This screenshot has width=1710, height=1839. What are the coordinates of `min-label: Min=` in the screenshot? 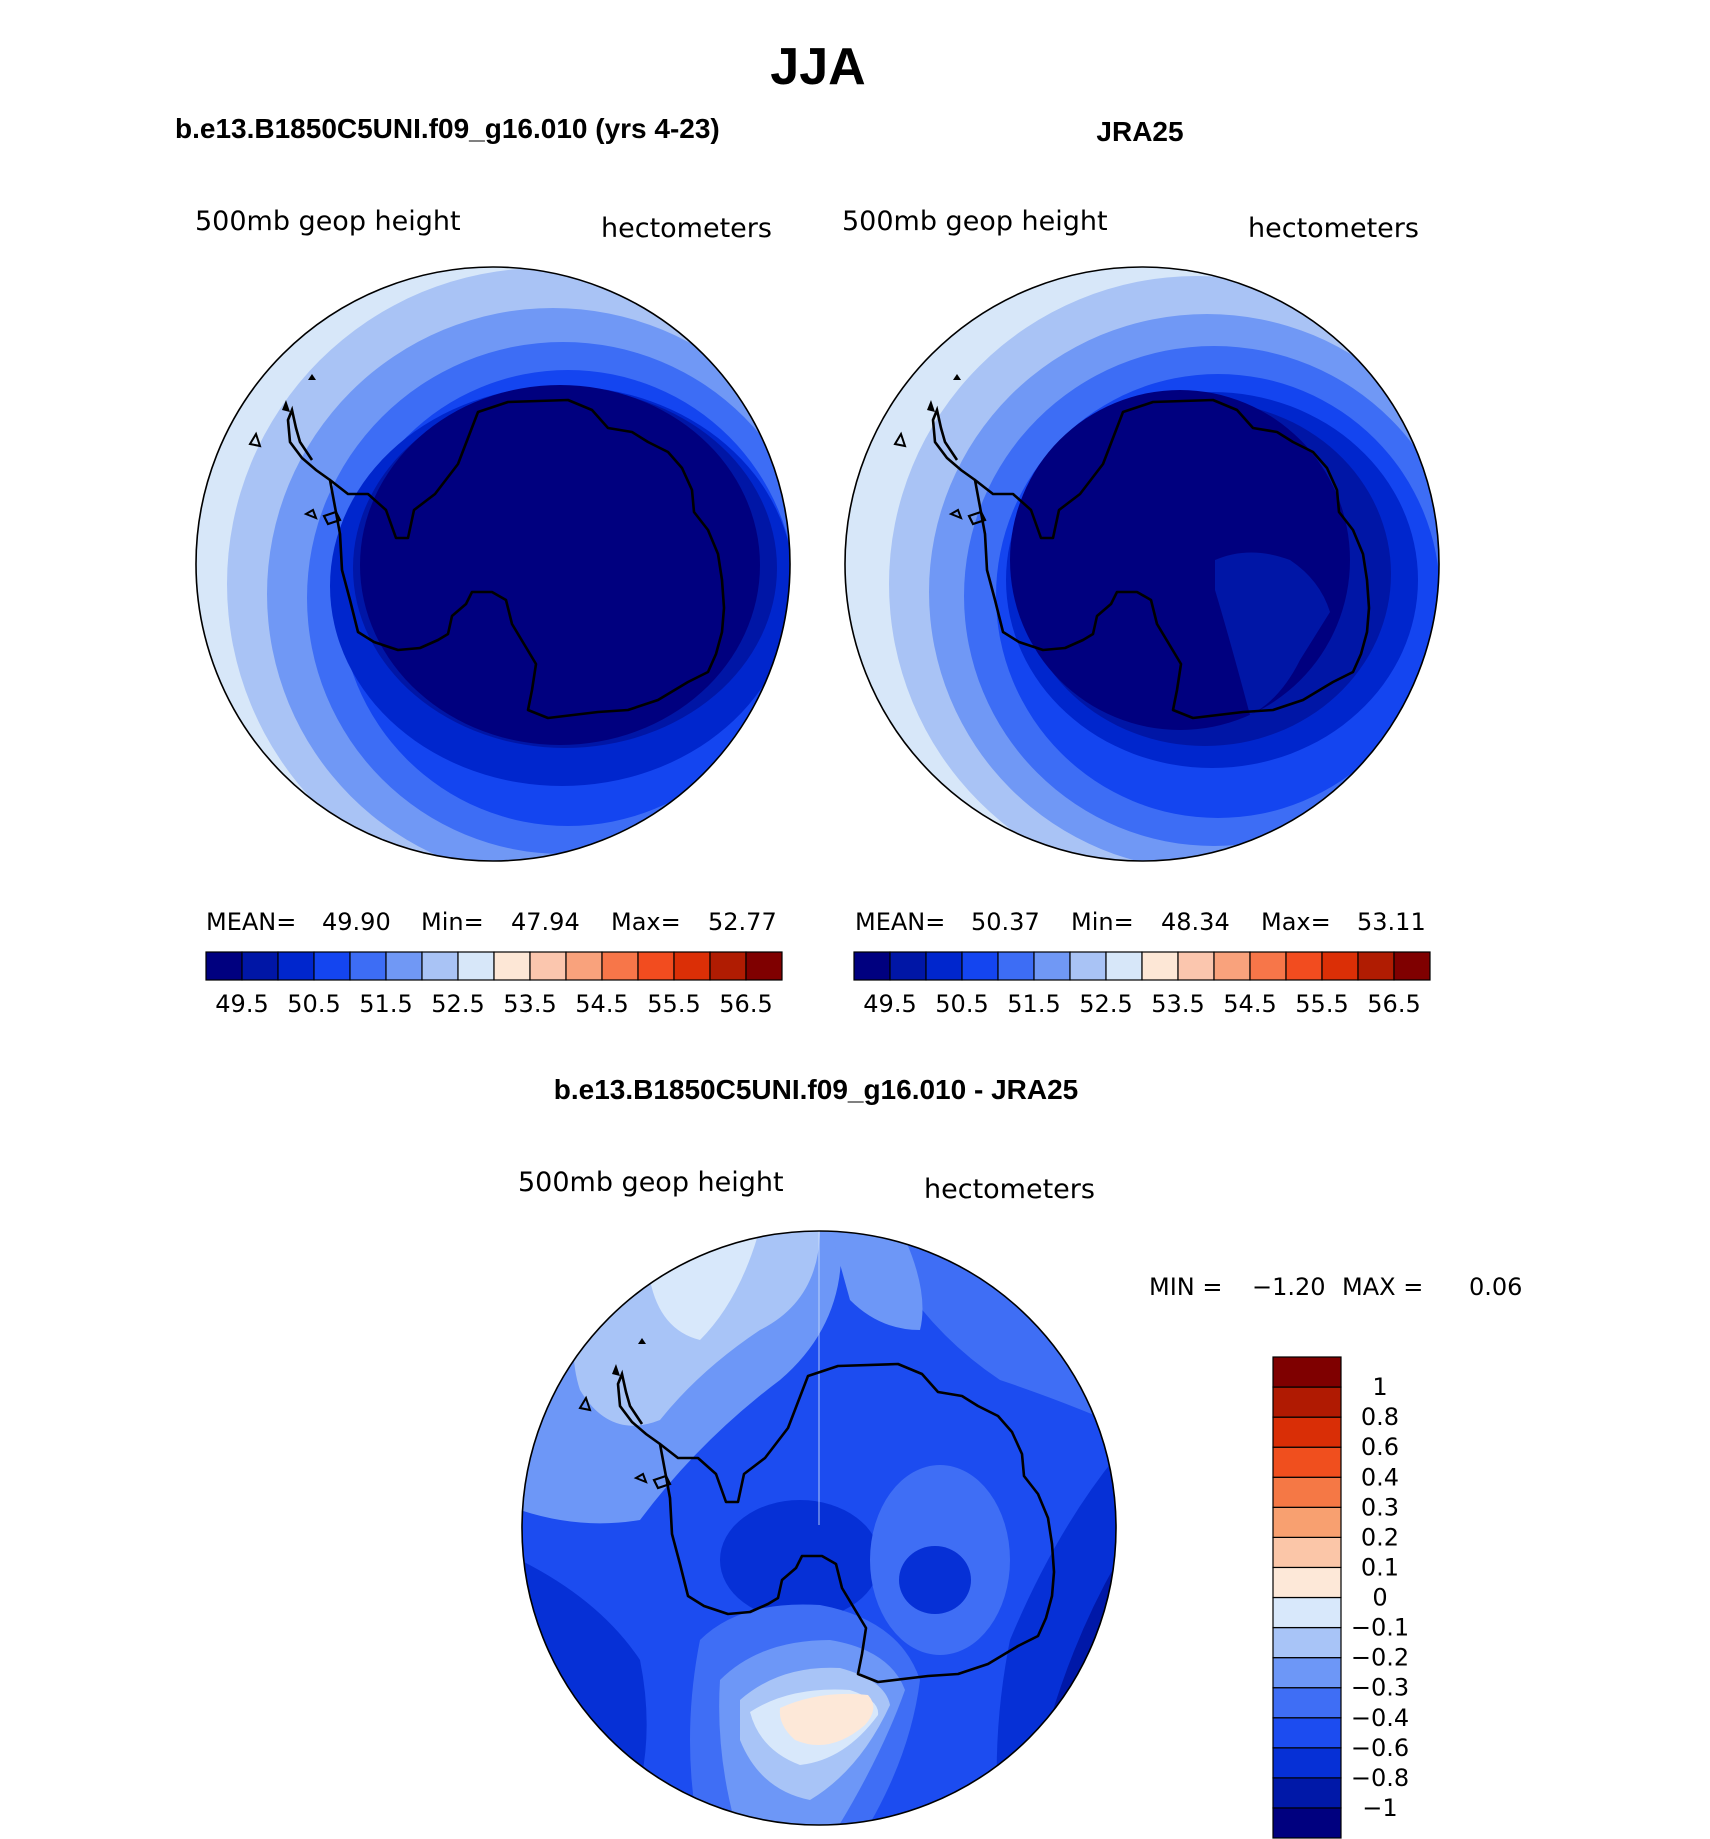 It's located at (1102, 922).